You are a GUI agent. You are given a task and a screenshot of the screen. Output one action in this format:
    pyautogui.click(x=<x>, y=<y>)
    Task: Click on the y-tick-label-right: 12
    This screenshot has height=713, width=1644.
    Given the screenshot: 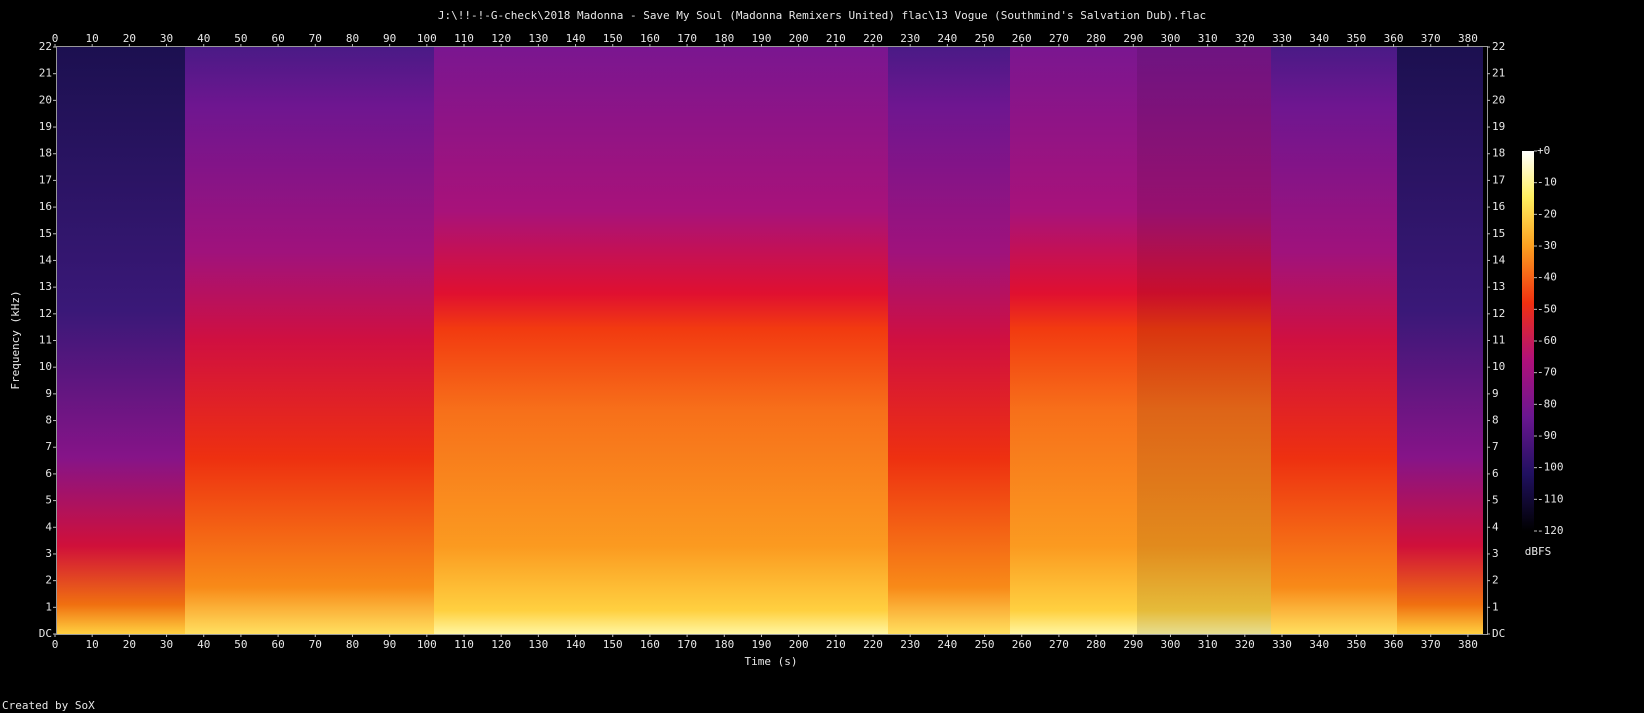 What is the action you would take?
    pyautogui.click(x=1498, y=313)
    